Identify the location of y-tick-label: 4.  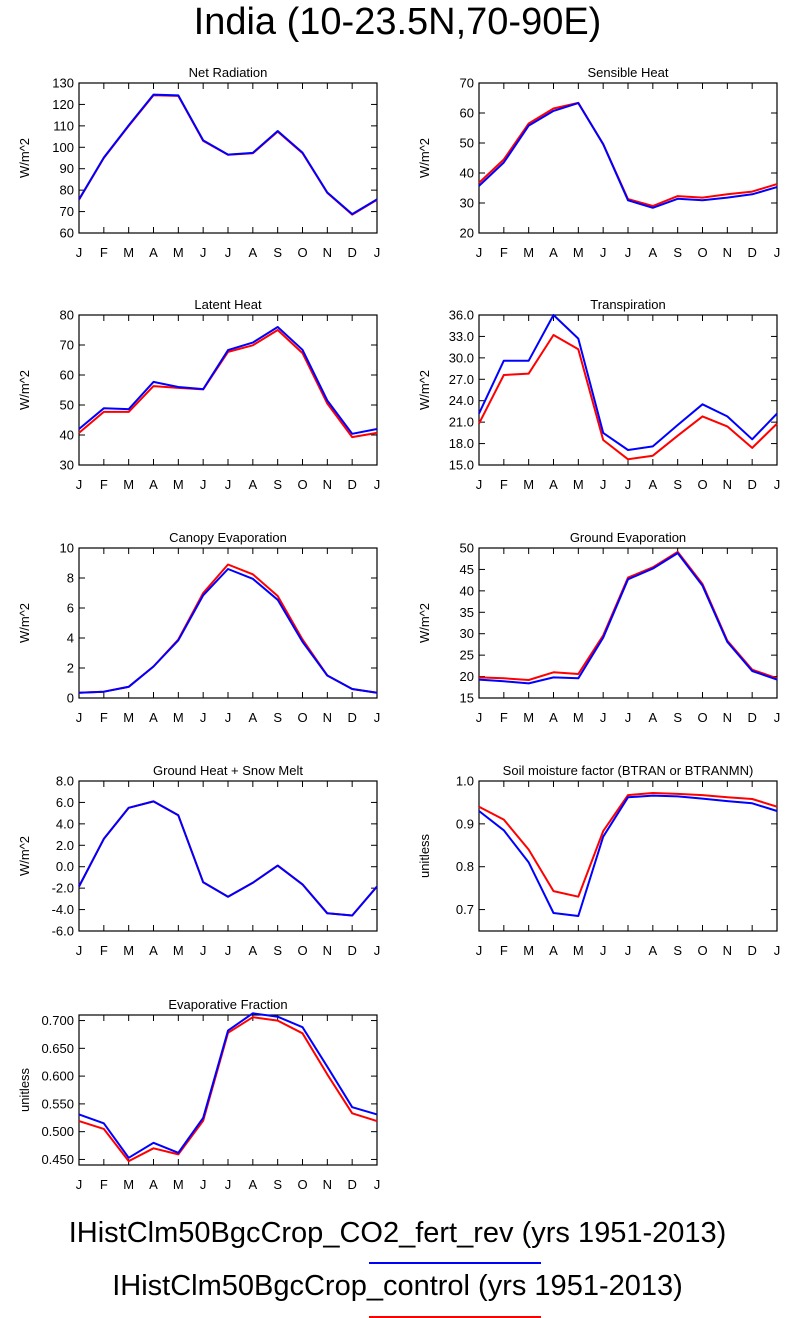
(70, 638).